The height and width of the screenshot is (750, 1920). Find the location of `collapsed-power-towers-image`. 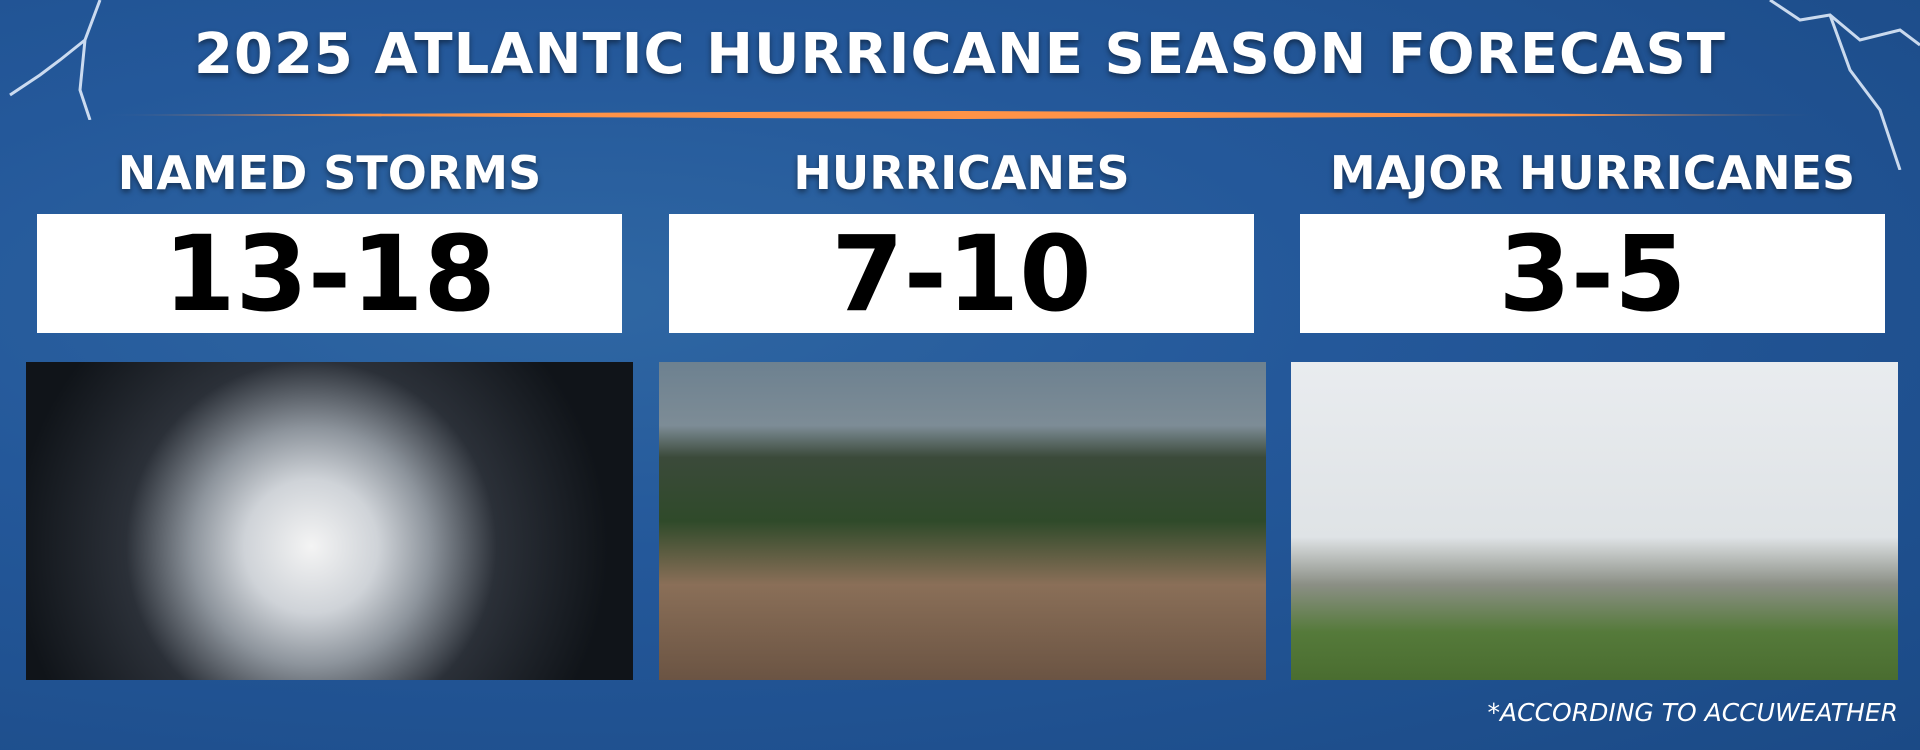

collapsed-power-towers-image is located at coordinates (1594, 521).